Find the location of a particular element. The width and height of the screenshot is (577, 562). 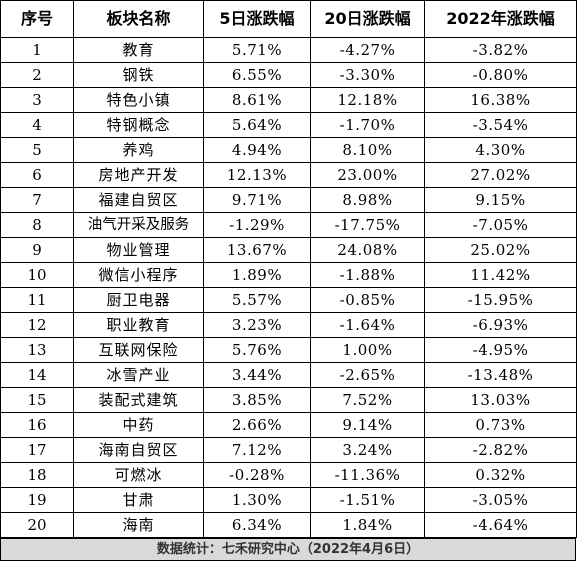

change-2022: -2.82% is located at coordinates (500, 450).